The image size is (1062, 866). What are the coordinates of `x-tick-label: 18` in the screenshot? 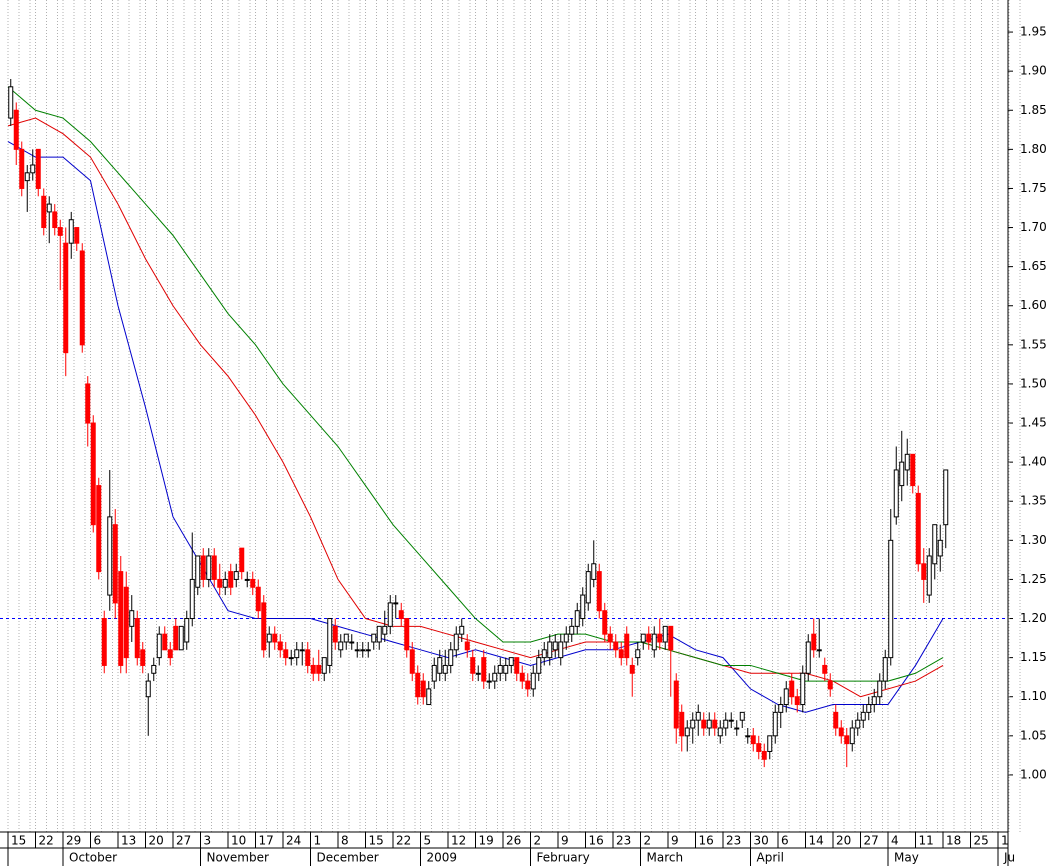 It's located at (953, 841).